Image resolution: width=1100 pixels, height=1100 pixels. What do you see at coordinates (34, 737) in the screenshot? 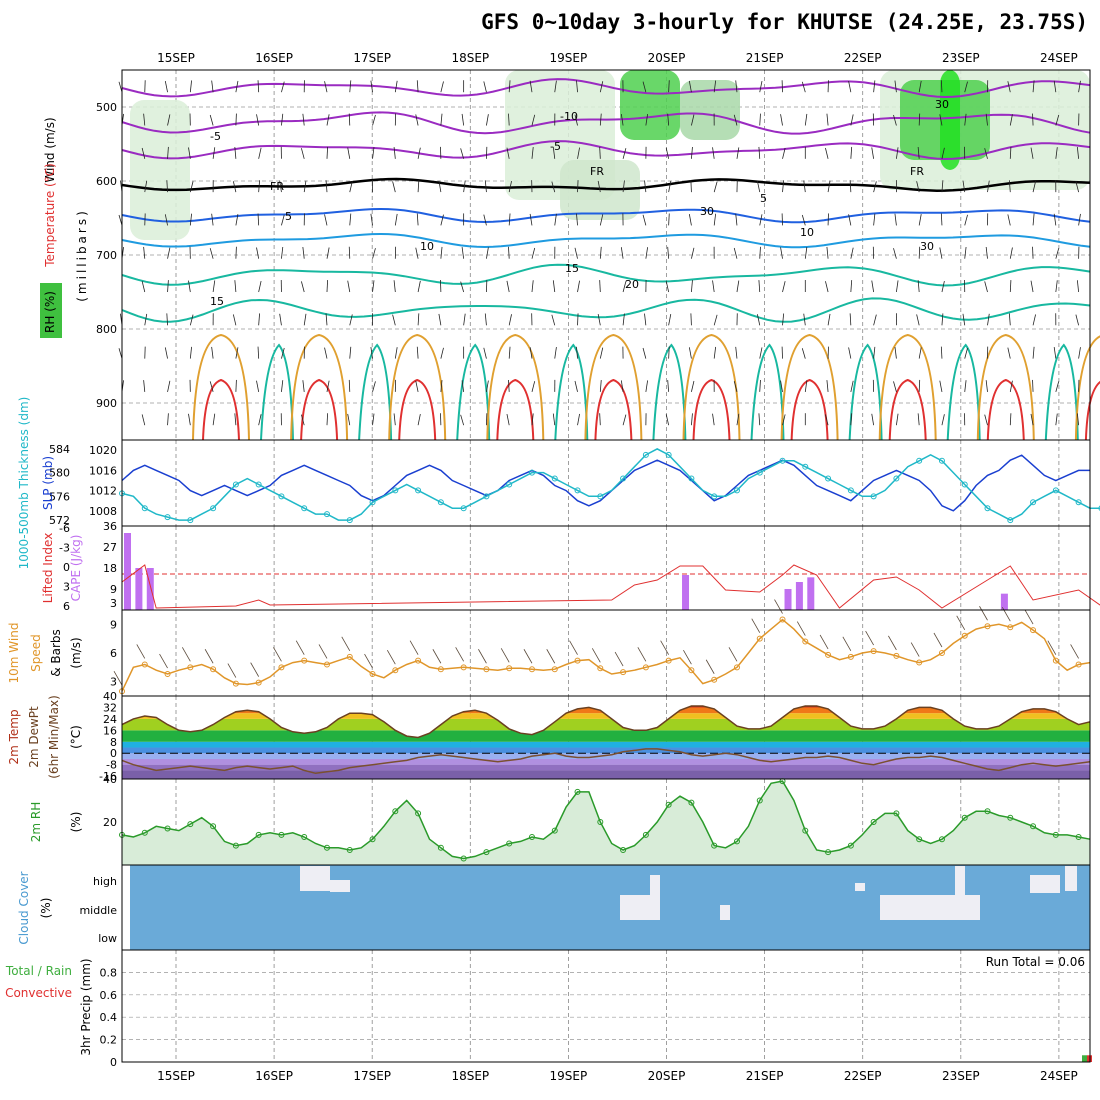
I see `temp-label-b: 2m DewPt` at bounding box center [34, 737].